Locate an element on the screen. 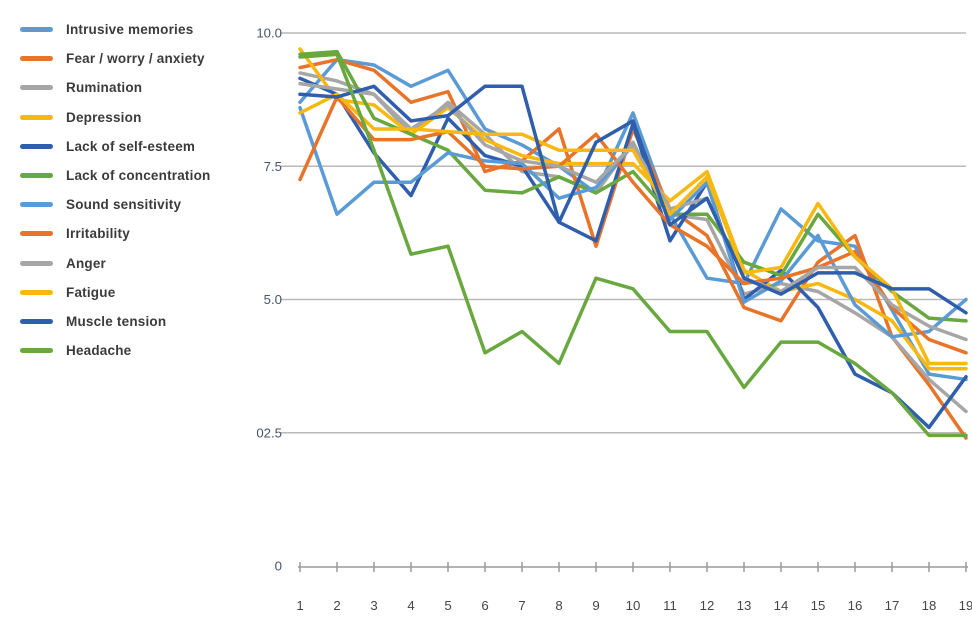  legend-item-sound-sensitivity: Sound sensitivity is located at coordinates (115, 204).